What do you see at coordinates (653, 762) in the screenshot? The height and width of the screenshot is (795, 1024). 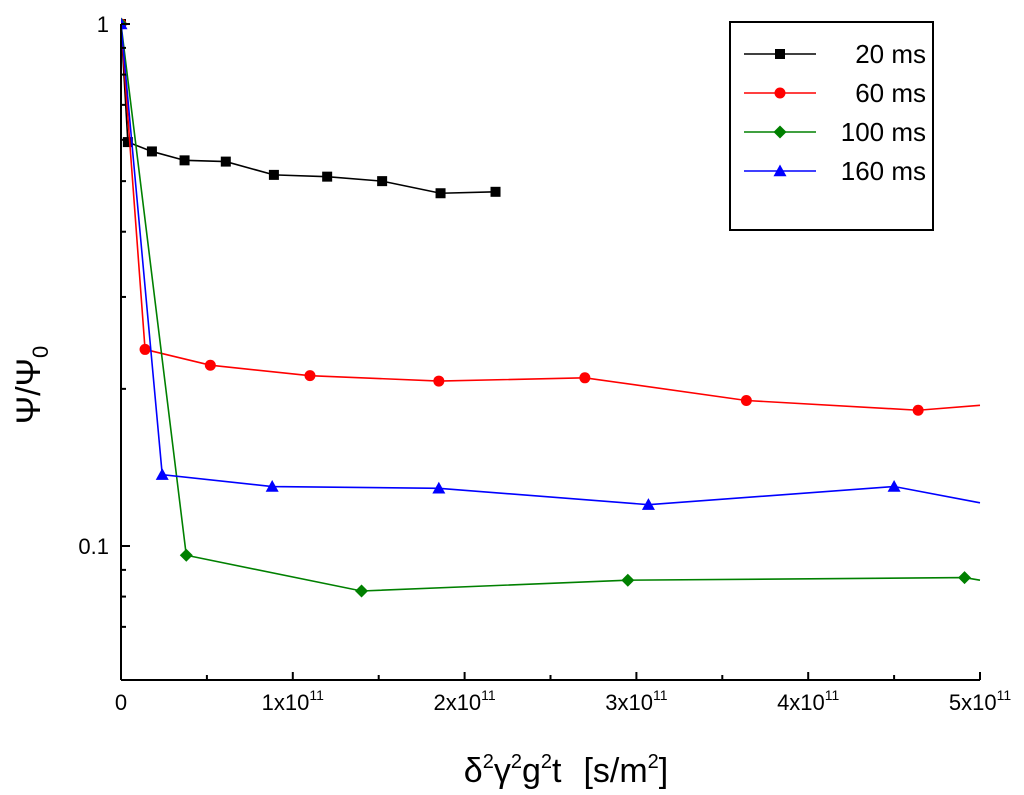 I see `x-title-unit-exp: 2` at bounding box center [653, 762].